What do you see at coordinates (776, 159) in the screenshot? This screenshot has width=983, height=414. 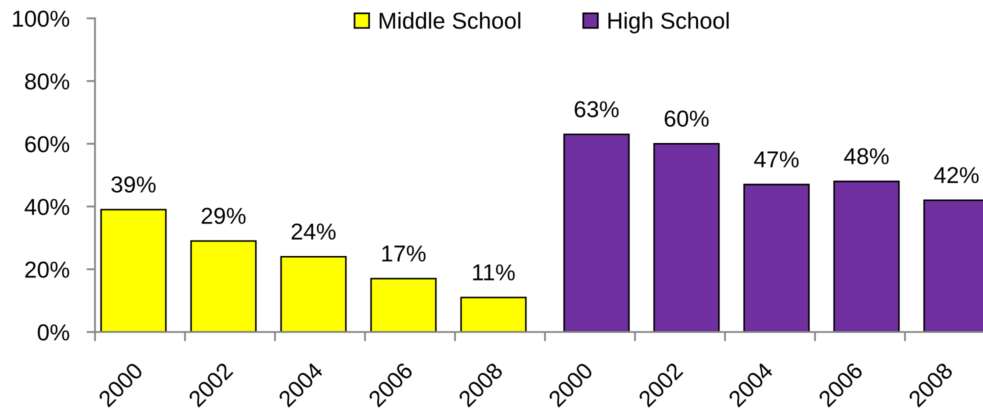 I see `data-label: 47%` at bounding box center [776, 159].